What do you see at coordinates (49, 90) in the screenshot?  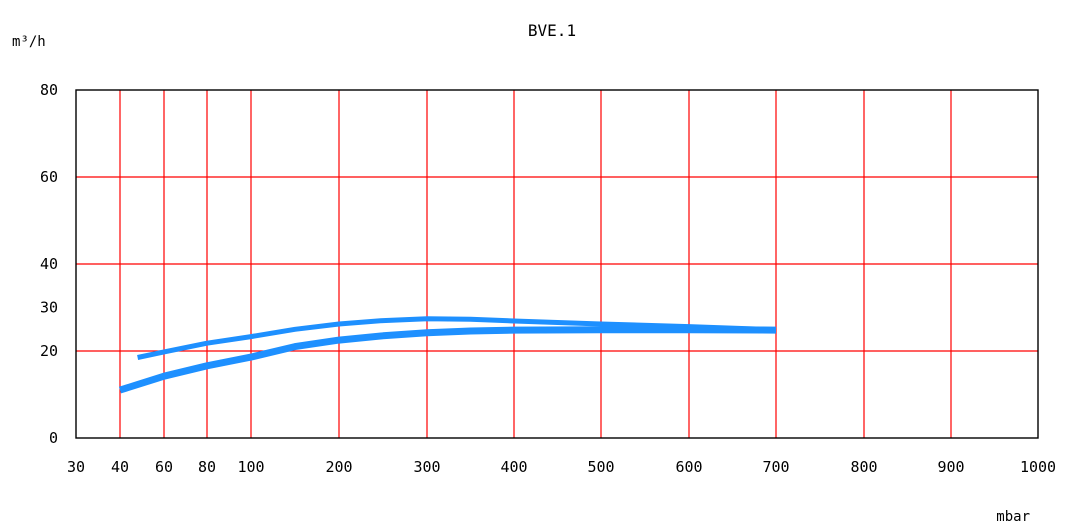 I see `y-tick-label: 80` at bounding box center [49, 90].